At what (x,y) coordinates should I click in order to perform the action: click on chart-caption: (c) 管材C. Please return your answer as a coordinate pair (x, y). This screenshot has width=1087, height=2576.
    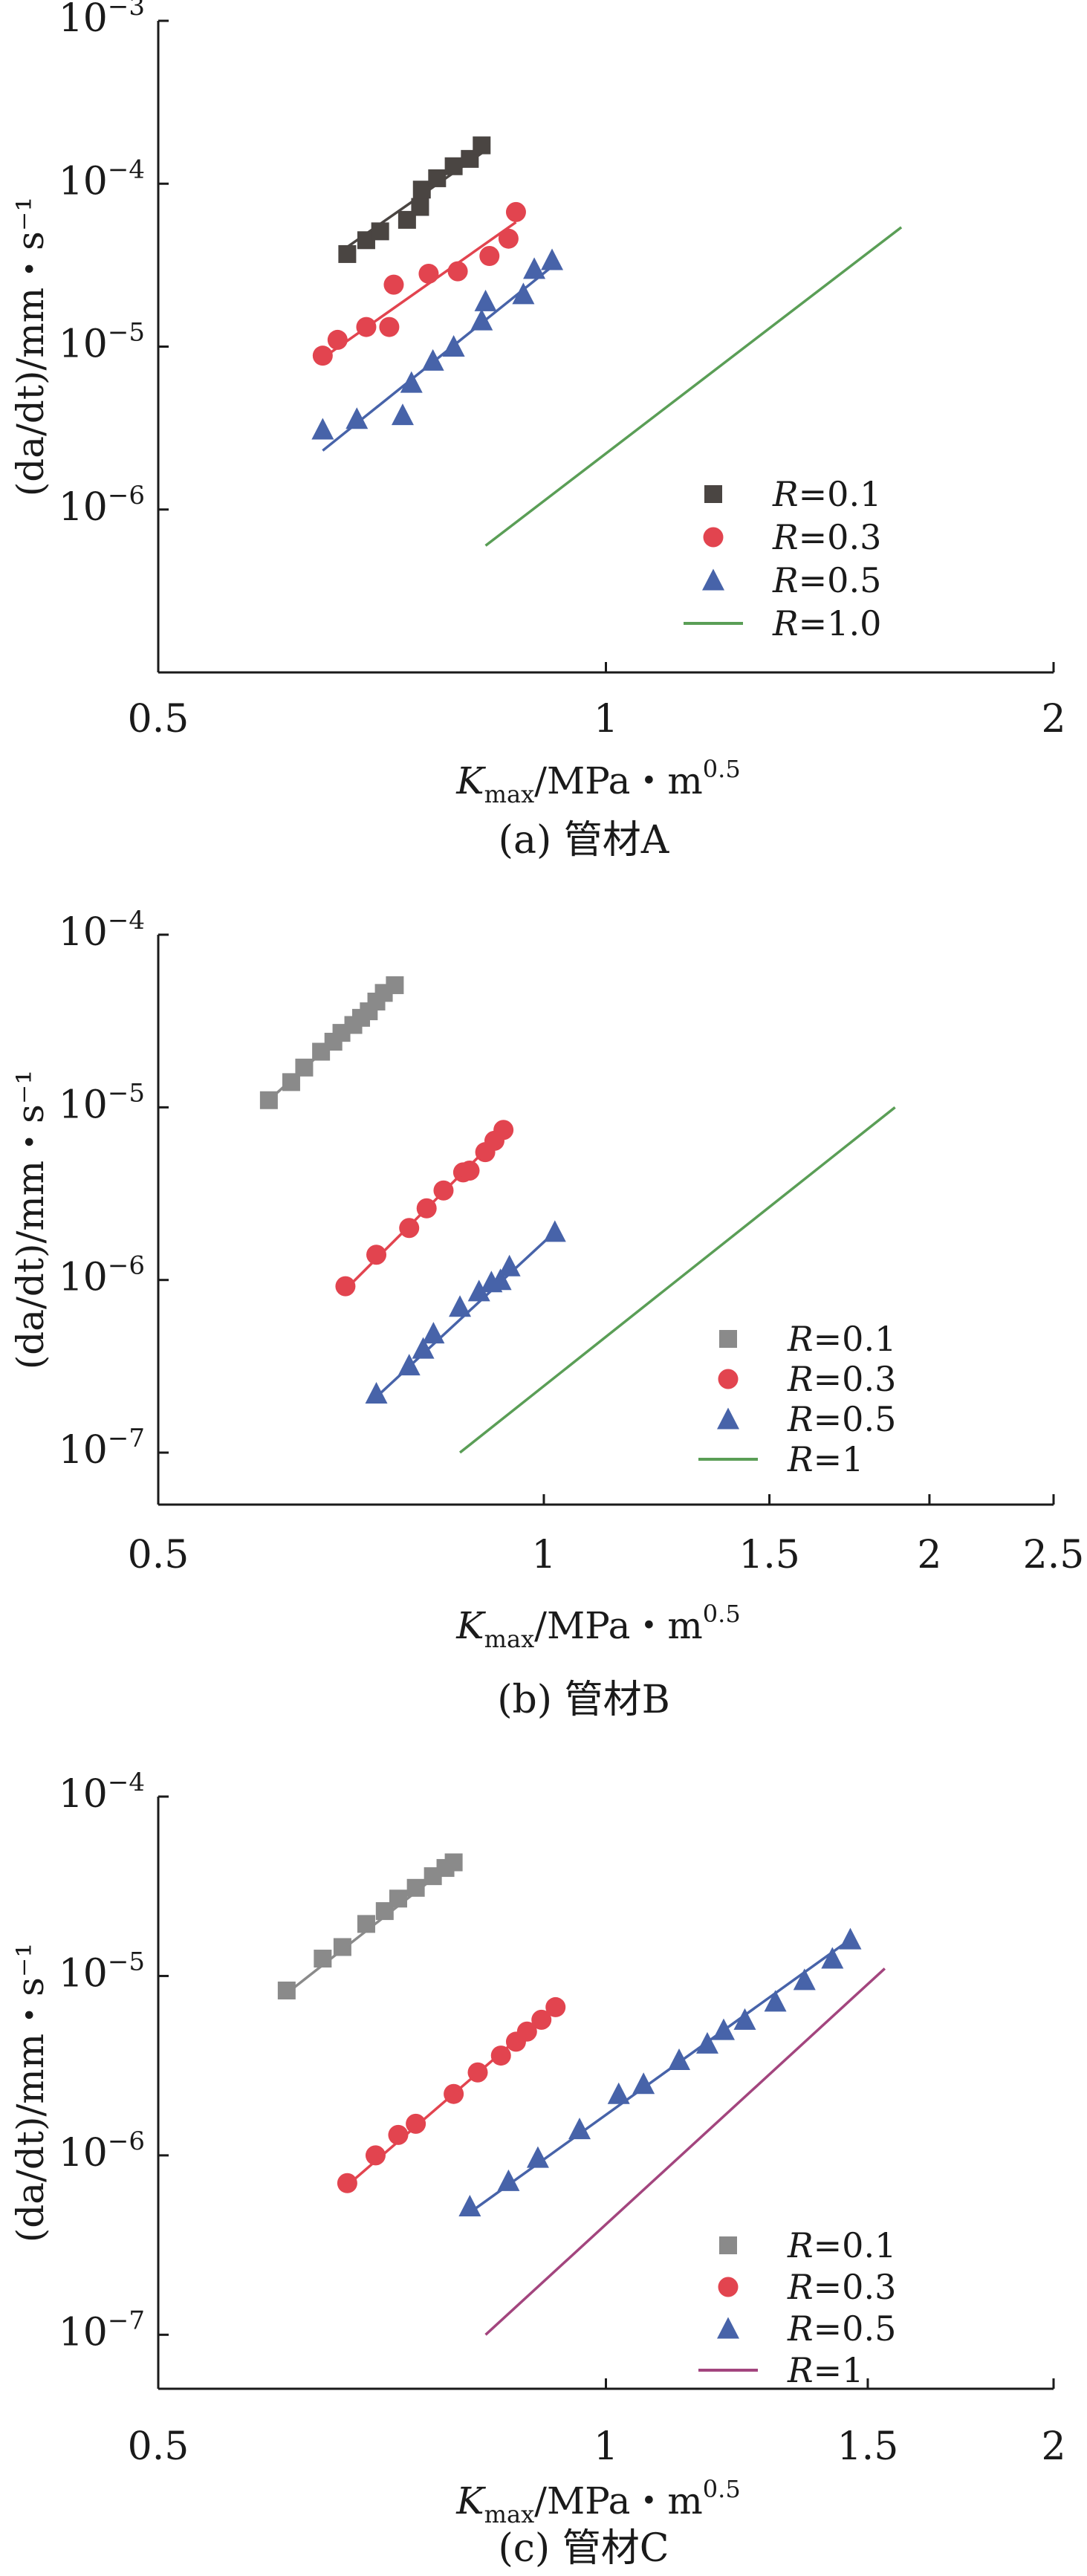
    Looking at the image, I should click on (584, 2548).